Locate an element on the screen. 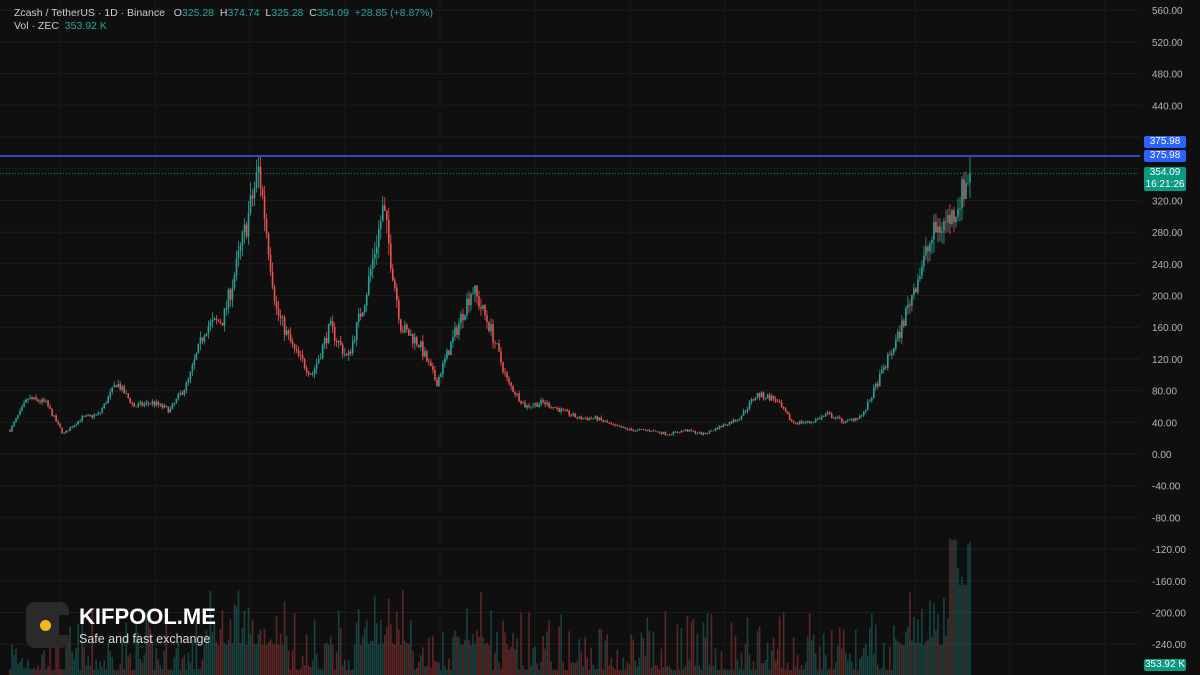 The image size is (1200, 675). symbol-label: Zcash / TetherUS · 1D · Binance is located at coordinates (89, 13).